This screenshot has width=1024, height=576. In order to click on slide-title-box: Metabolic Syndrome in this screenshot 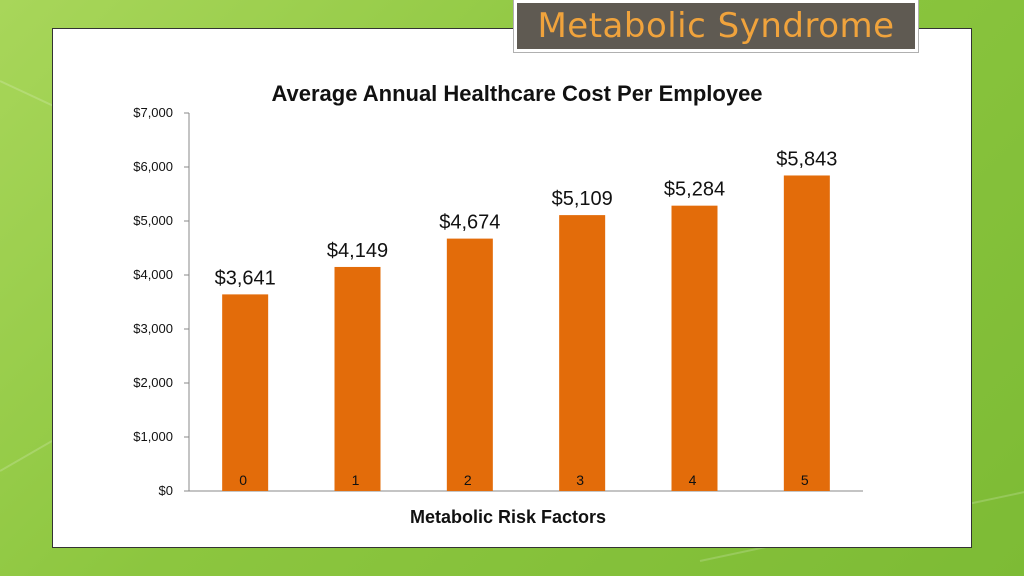, I will do `click(716, 26)`.